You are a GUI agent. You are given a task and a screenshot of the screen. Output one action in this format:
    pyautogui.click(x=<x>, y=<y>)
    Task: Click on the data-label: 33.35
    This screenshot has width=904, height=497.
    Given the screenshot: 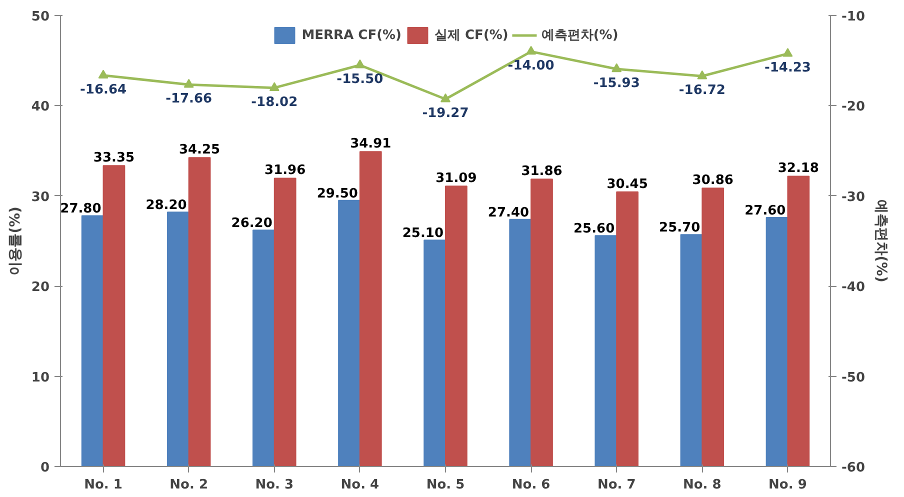 What is the action you would take?
    pyautogui.click(x=114, y=158)
    